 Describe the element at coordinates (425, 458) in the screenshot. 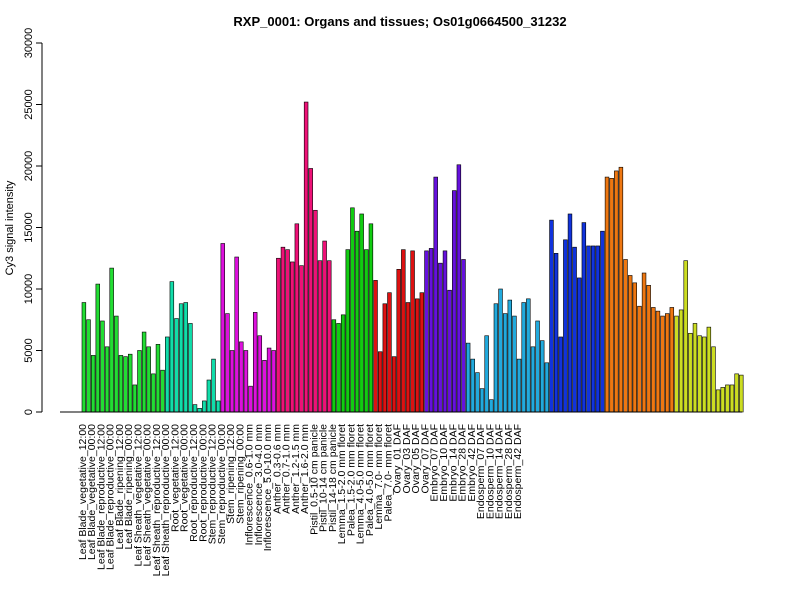

I see `x-tick-label: Ovary_07 DAF` at that location.